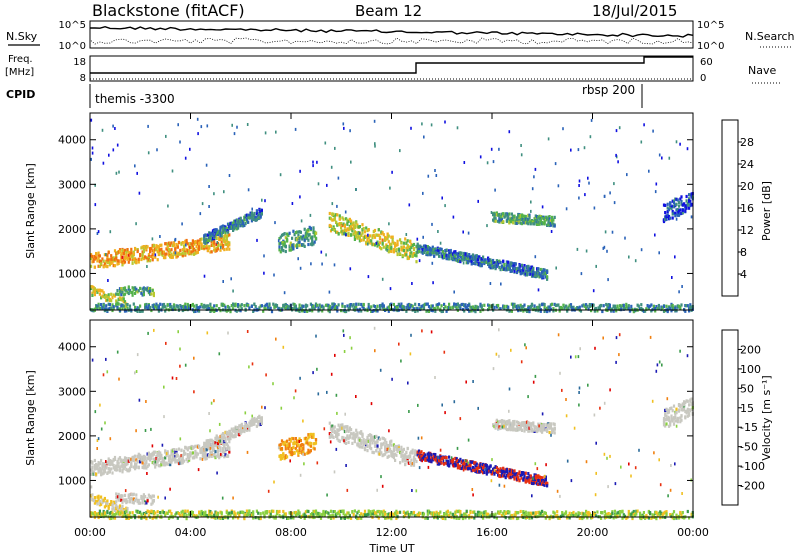 The width and height of the screenshot is (800, 554). Describe the element at coordinates (22, 36) in the screenshot. I see `nsky-label: N.Sky` at that location.